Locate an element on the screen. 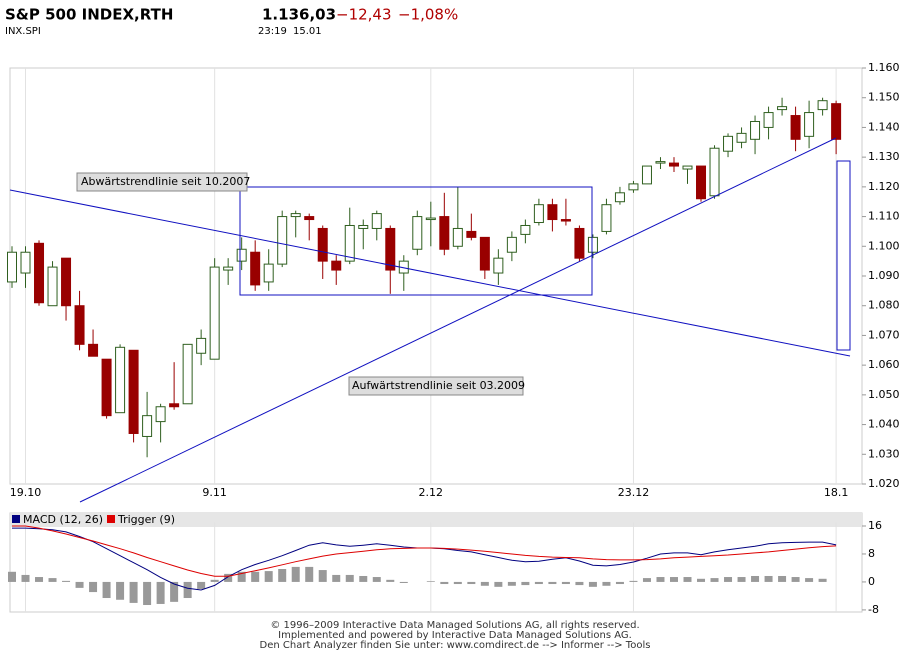  legend-label: MACD (12, 26) is located at coordinates (63, 519).